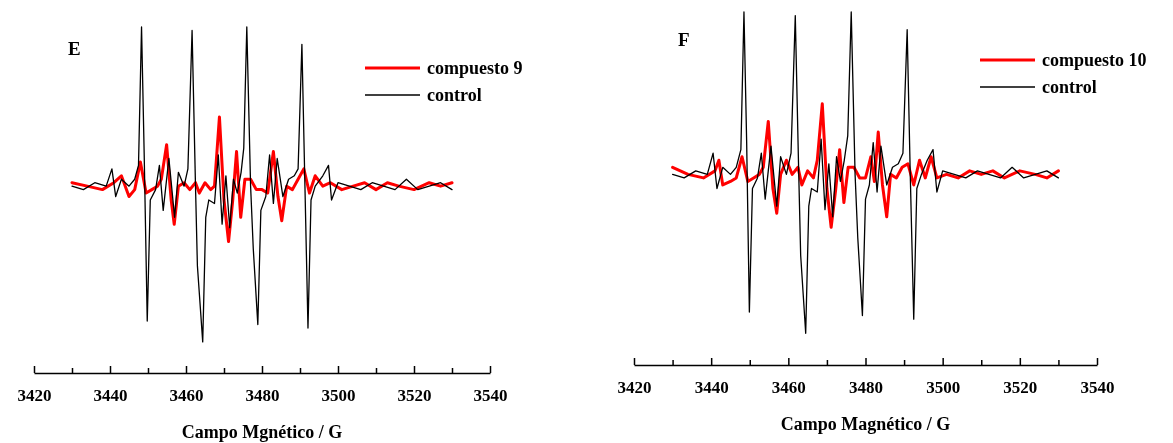 The height and width of the screenshot is (443, 1173). Describe the element at coordinates (1094, 60) in the screenshot. I see `legend-label: compuesto 10` at that location.